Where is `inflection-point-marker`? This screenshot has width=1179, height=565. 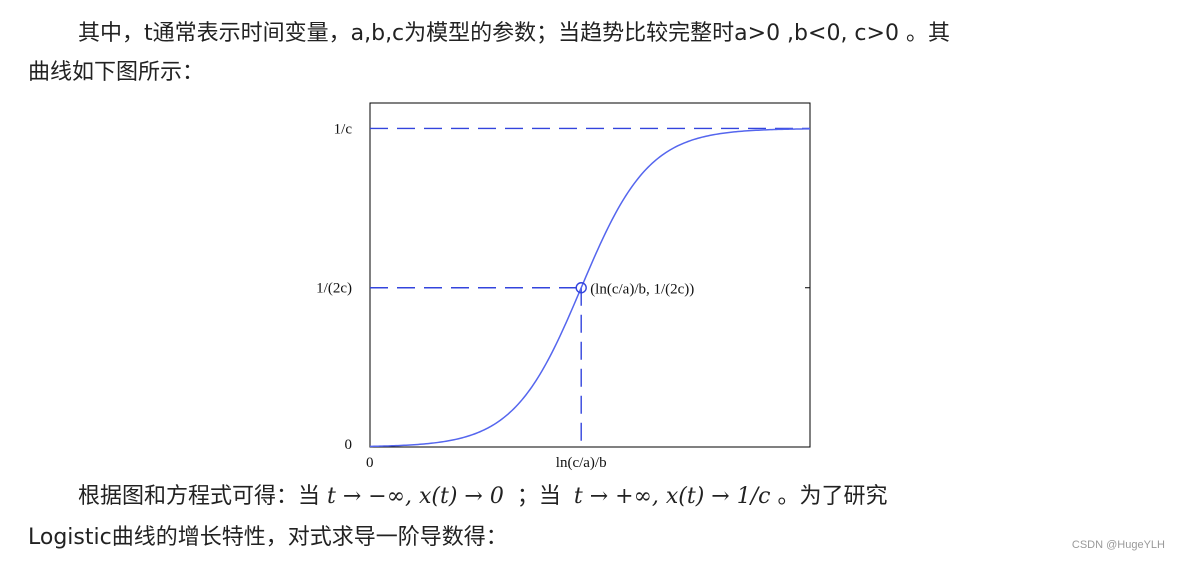 inflection-point-marker is located at coordinates (581, 288).